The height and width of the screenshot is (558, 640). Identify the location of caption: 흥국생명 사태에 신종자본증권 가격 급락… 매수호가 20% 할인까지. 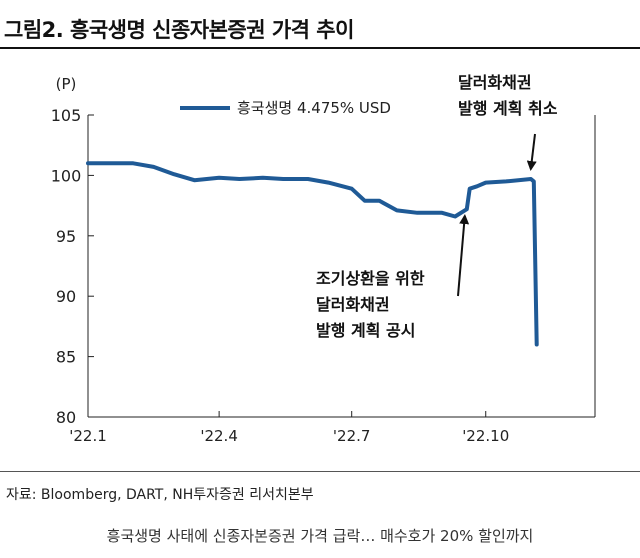
(320, 536).